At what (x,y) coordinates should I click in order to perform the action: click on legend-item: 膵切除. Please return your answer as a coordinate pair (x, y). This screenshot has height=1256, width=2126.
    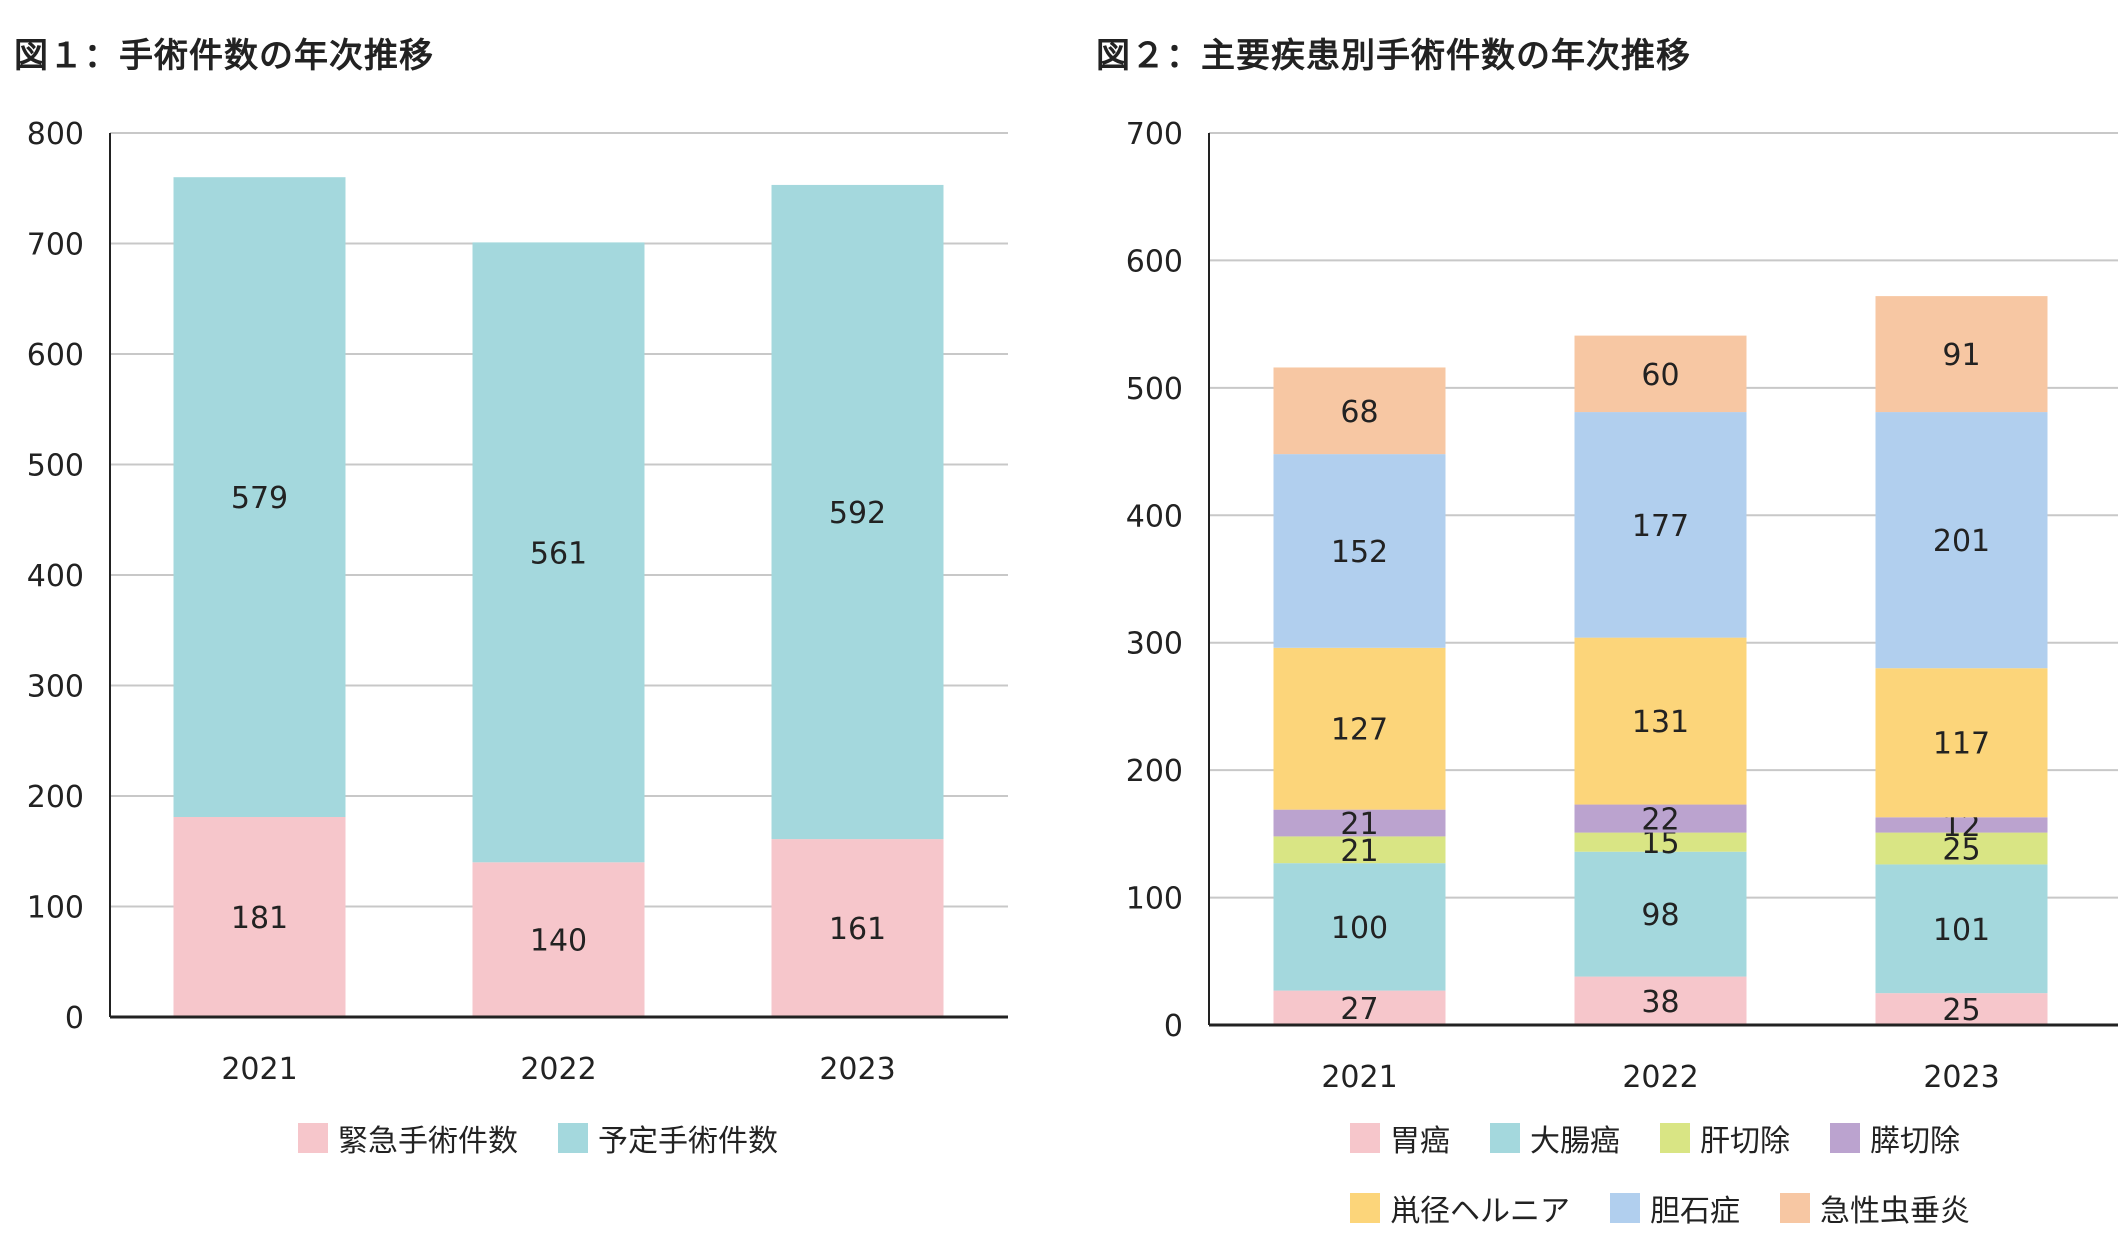
    Looking at the image, I should click on (1895, 1138).